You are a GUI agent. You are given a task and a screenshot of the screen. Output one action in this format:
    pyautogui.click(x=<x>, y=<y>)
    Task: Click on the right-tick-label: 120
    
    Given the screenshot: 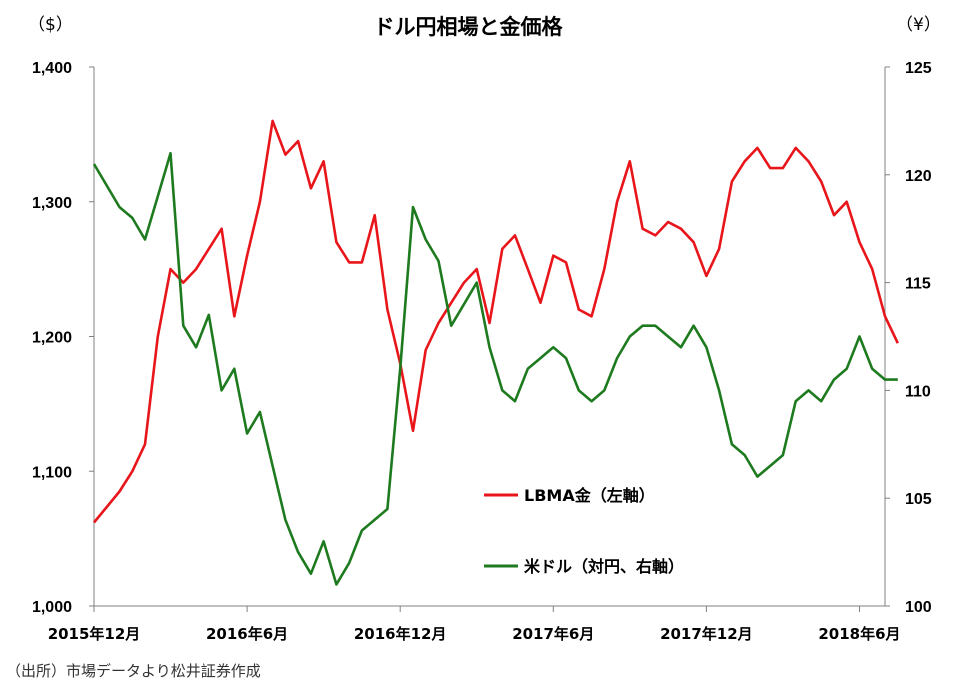 What is the action you would take?
    pyautogui.click(x=918, y=176)
    